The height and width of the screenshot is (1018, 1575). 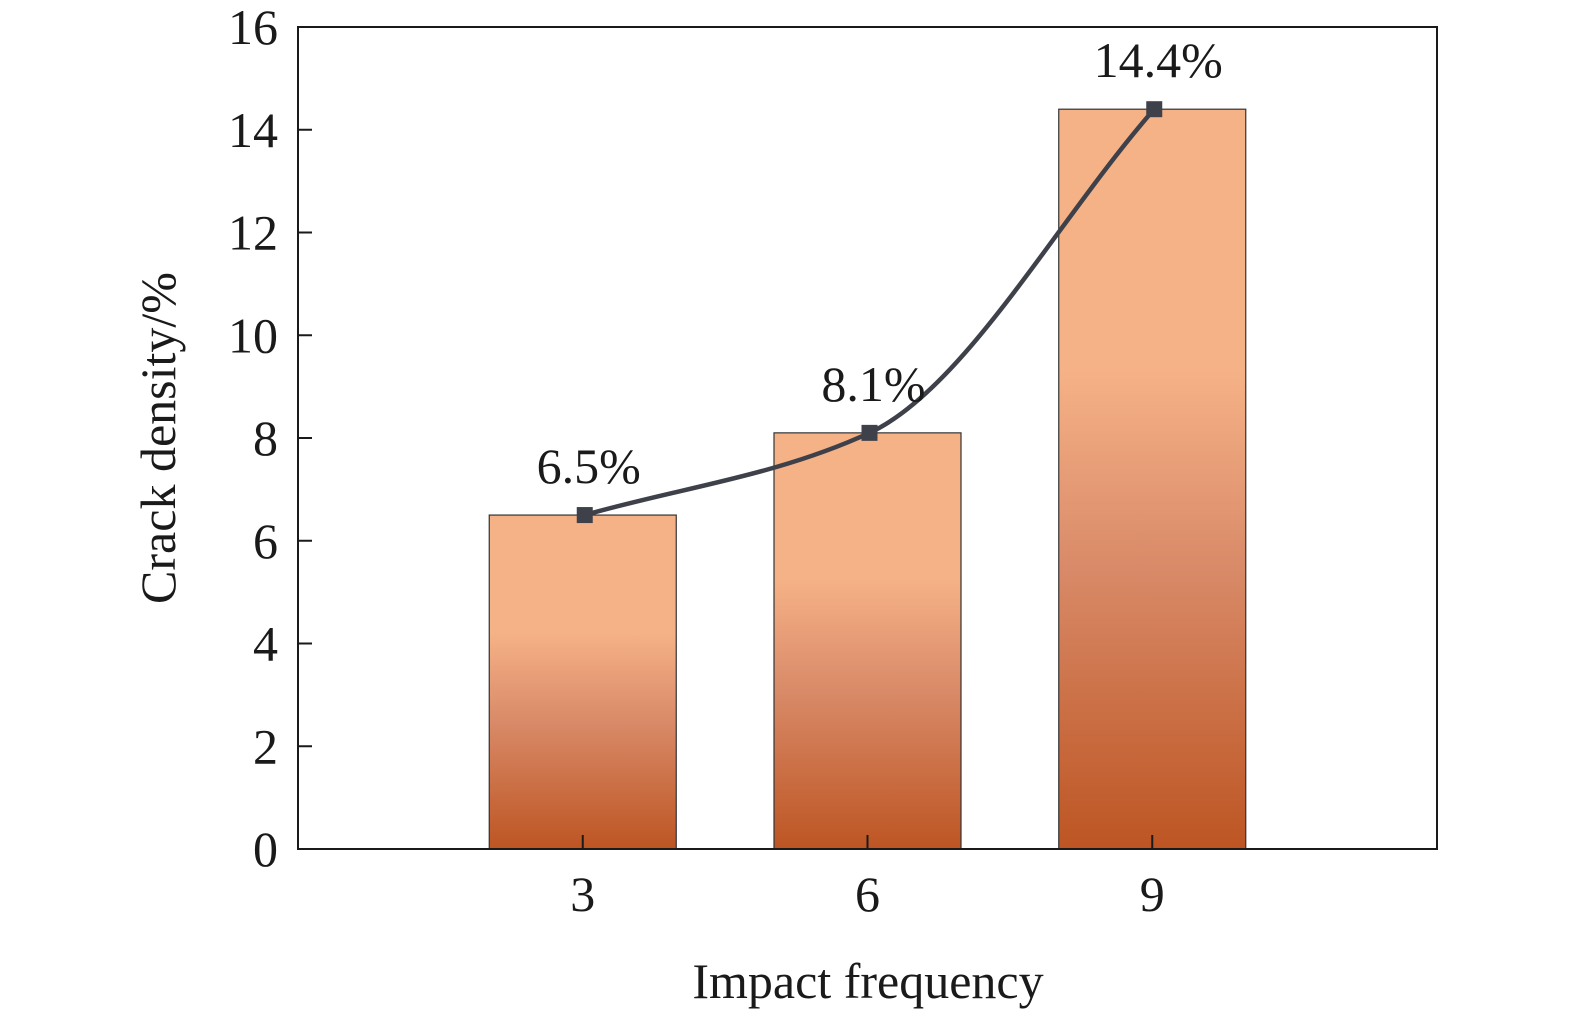 What do you see at coordinates (265, 746) in the screenshot?
I see `y-tick-label-2: 2` at bounding box center [265, 746].